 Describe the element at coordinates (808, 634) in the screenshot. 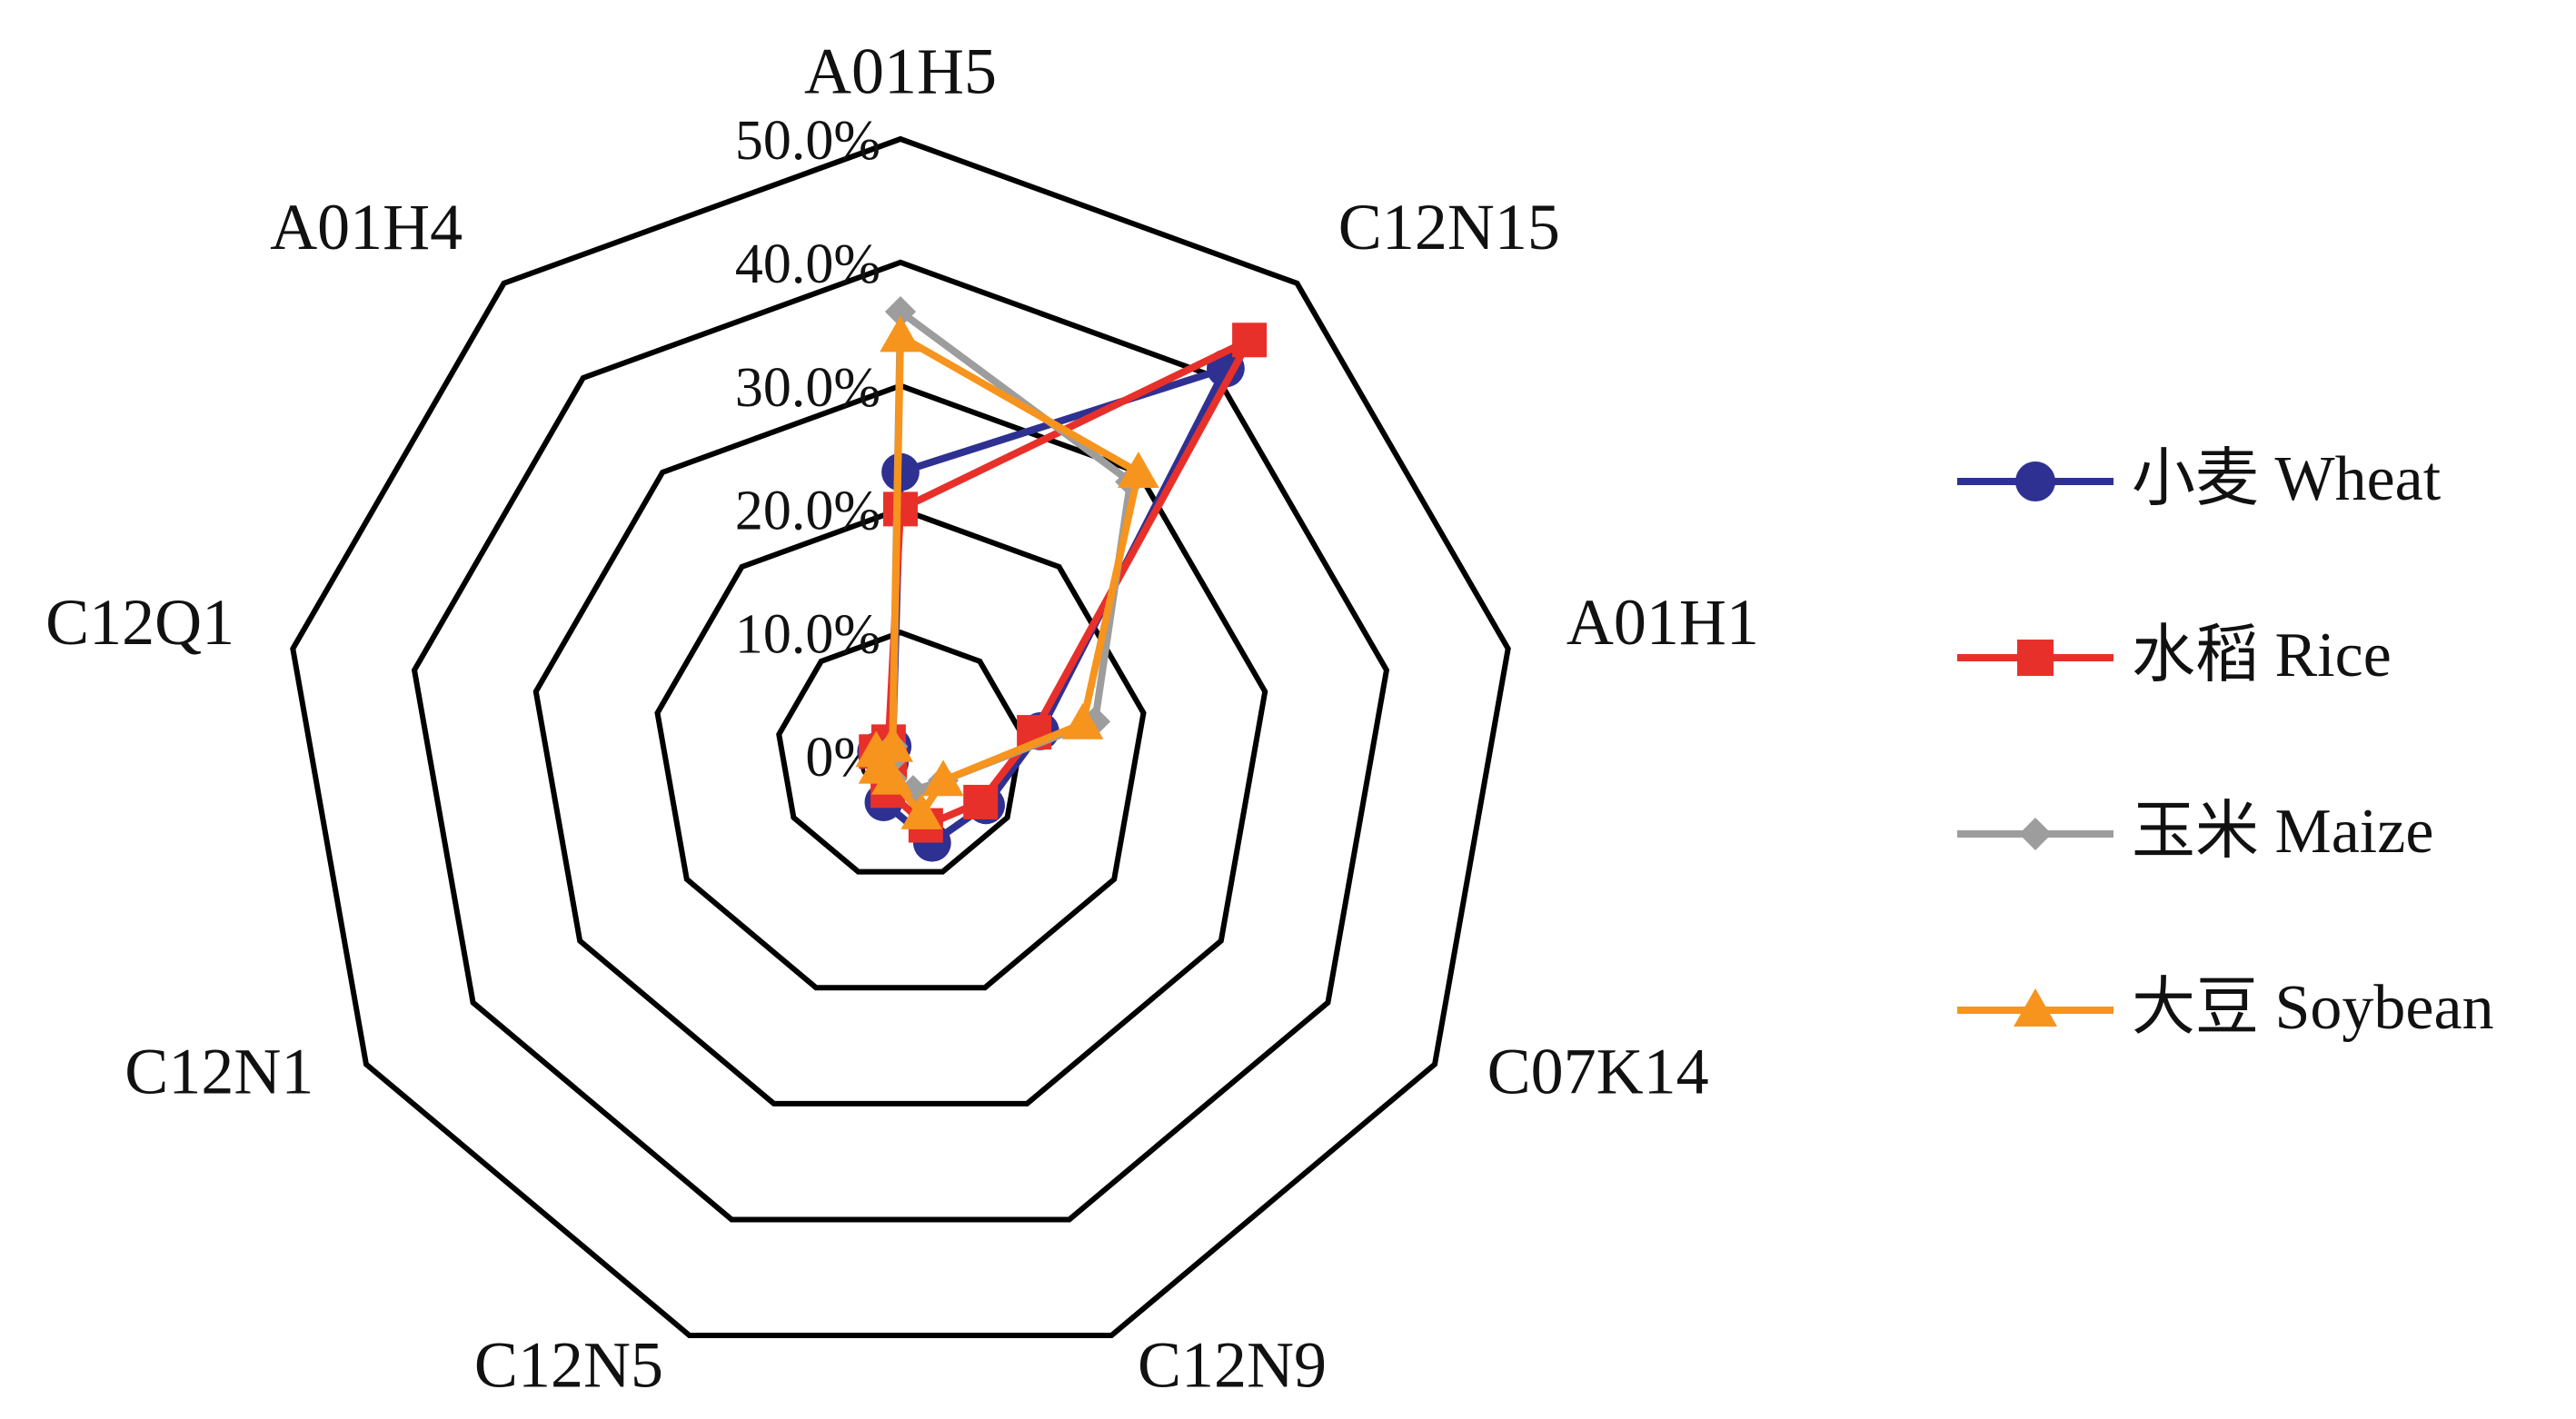

I see `y-tick-label: 10.0%` at that location.